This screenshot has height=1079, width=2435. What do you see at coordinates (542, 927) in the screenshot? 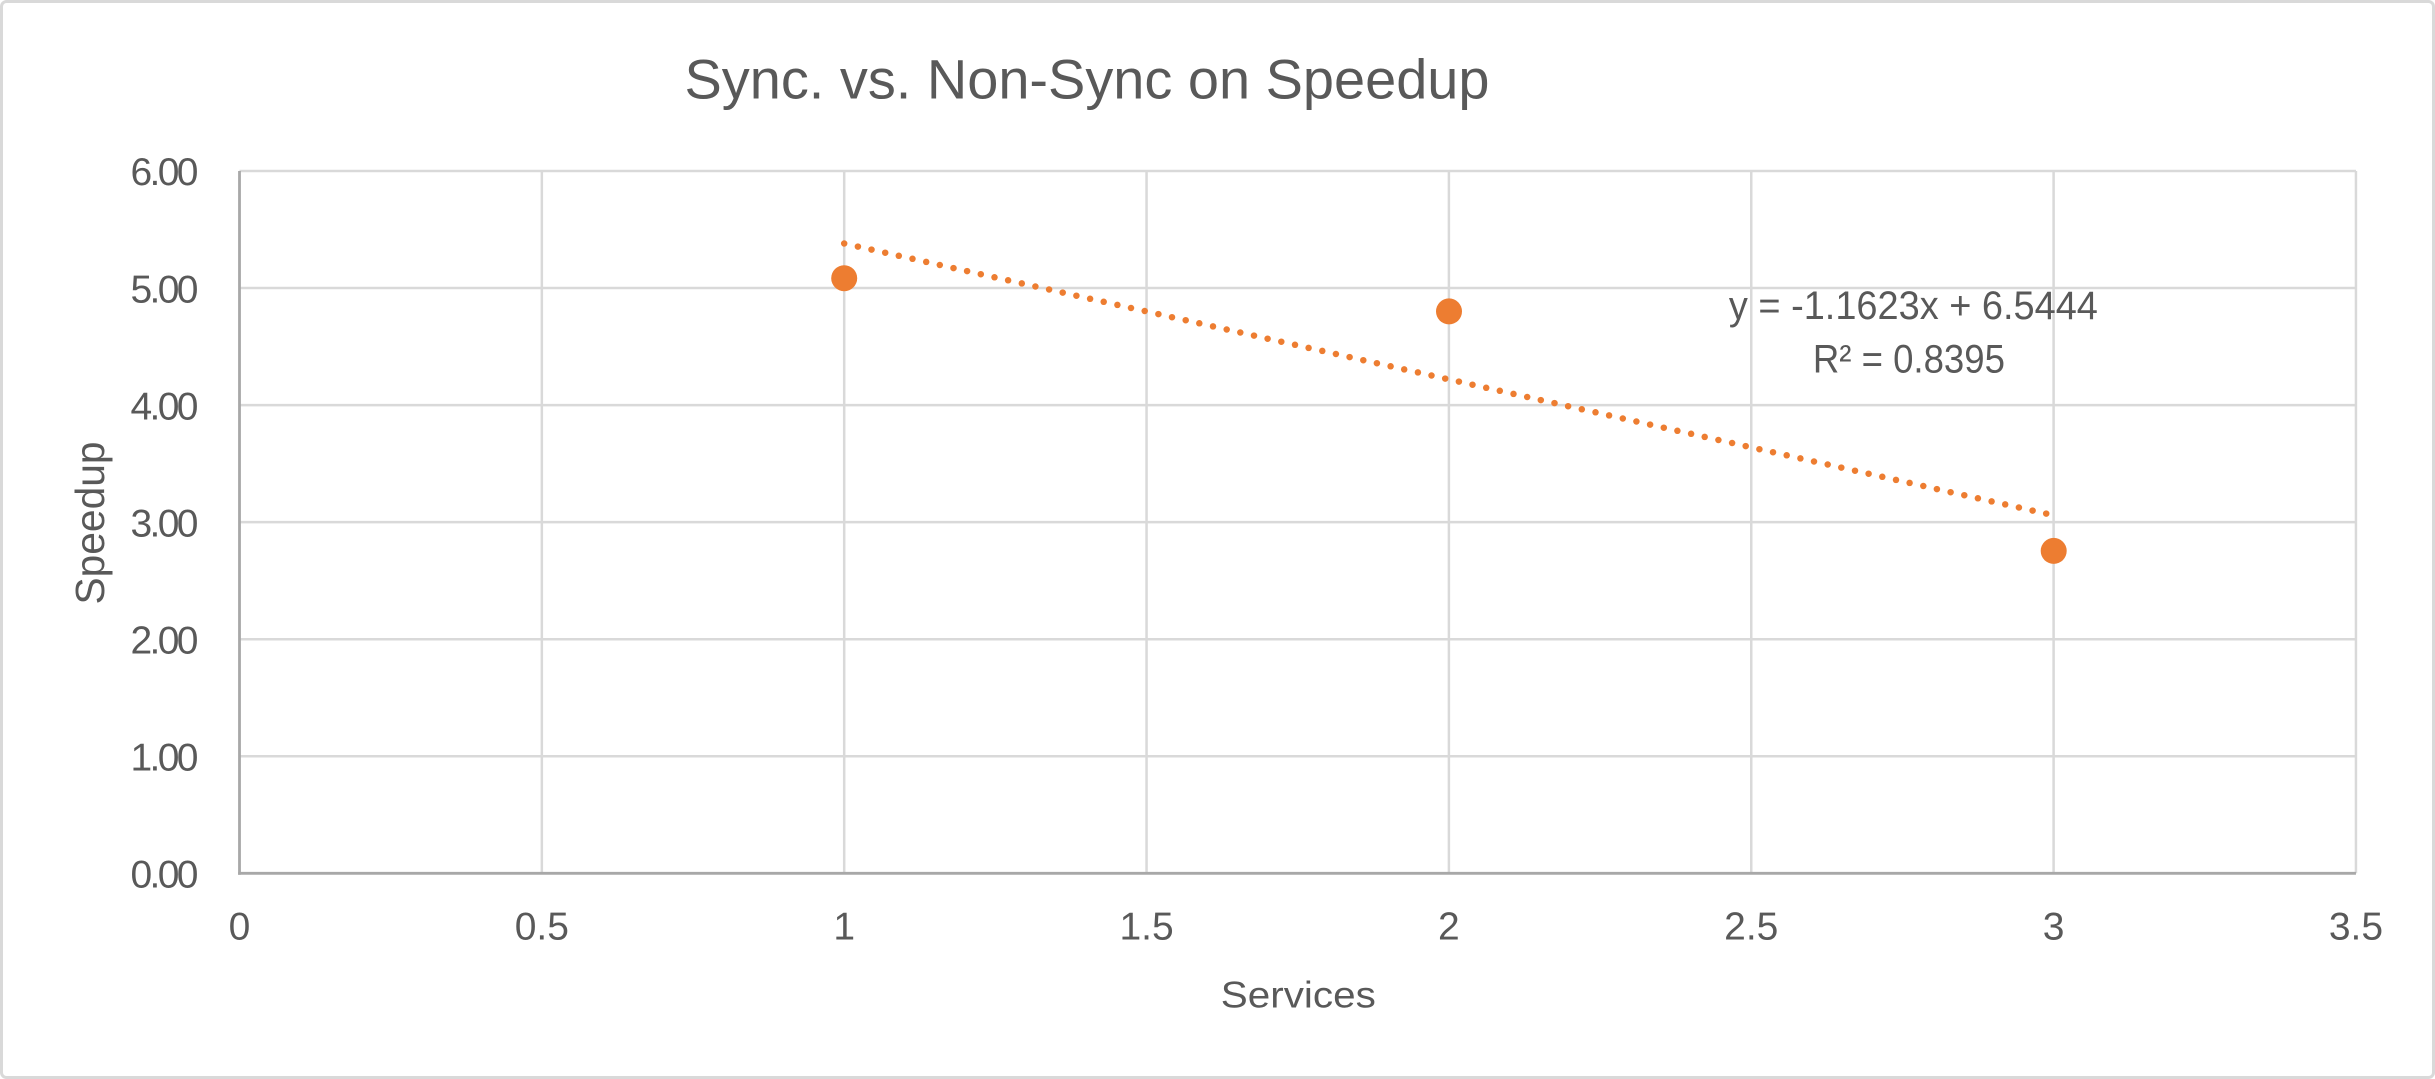
I see `svg-text: 0.5` at bounding box center [542, 927].